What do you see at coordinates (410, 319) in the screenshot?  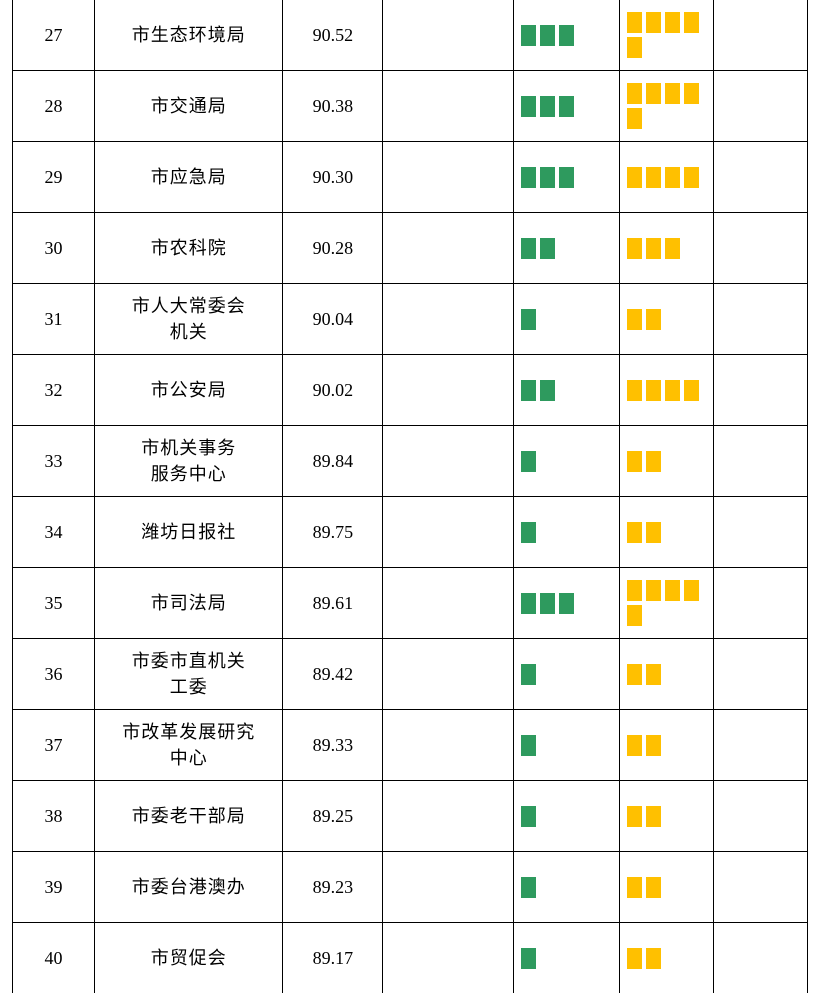 I see `table-row: 31 市人大常委会 机关 90.04` at bounding box center [410, 319].